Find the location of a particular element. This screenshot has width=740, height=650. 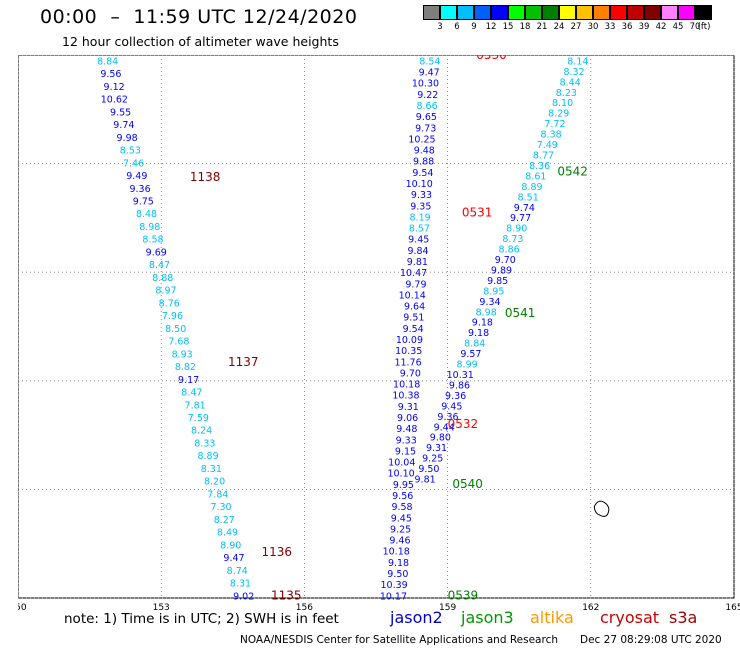

swh-value: 10.09 is located at coordinates (409, 340).